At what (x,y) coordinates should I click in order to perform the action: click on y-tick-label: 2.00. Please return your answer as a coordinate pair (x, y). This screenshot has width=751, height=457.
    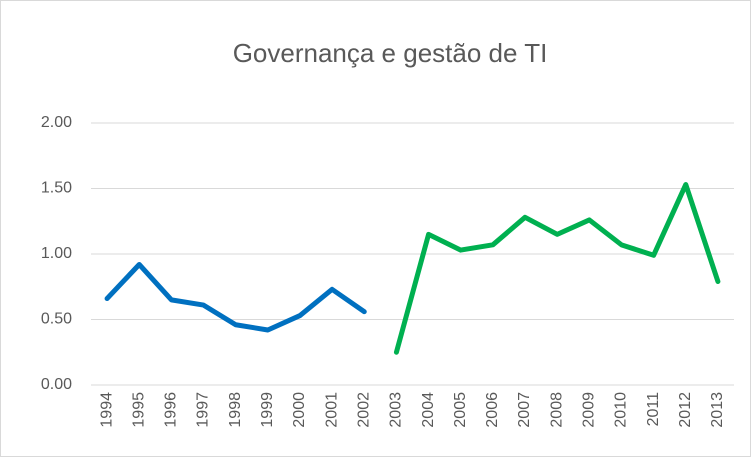
    Looking at the image, I should click on (56, 122).